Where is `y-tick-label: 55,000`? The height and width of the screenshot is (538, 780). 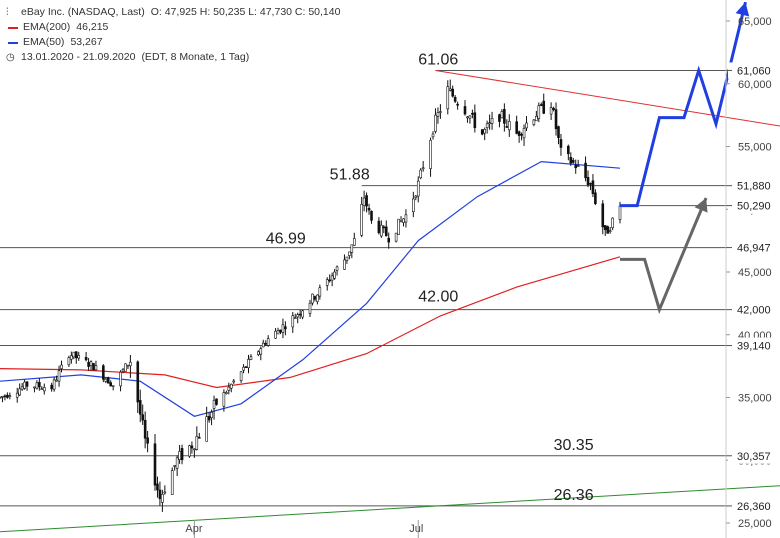 y-tick-label: 55,000 is located at coordinates (755, 148).